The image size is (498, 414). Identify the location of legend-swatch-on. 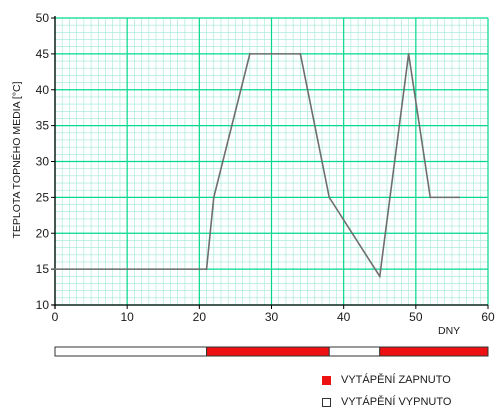
(326, 380).